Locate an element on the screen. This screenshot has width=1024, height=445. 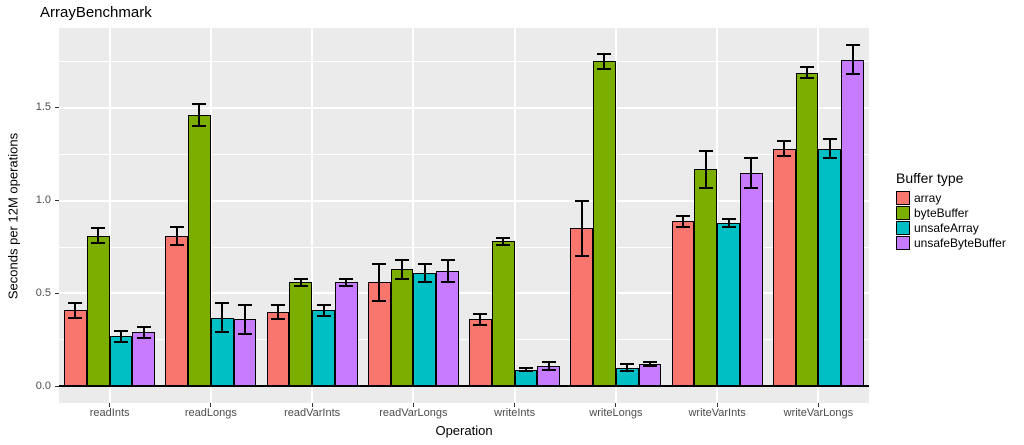
bar-unsafeByteBuffer-readVarInts is located at coordinates (346, 334).